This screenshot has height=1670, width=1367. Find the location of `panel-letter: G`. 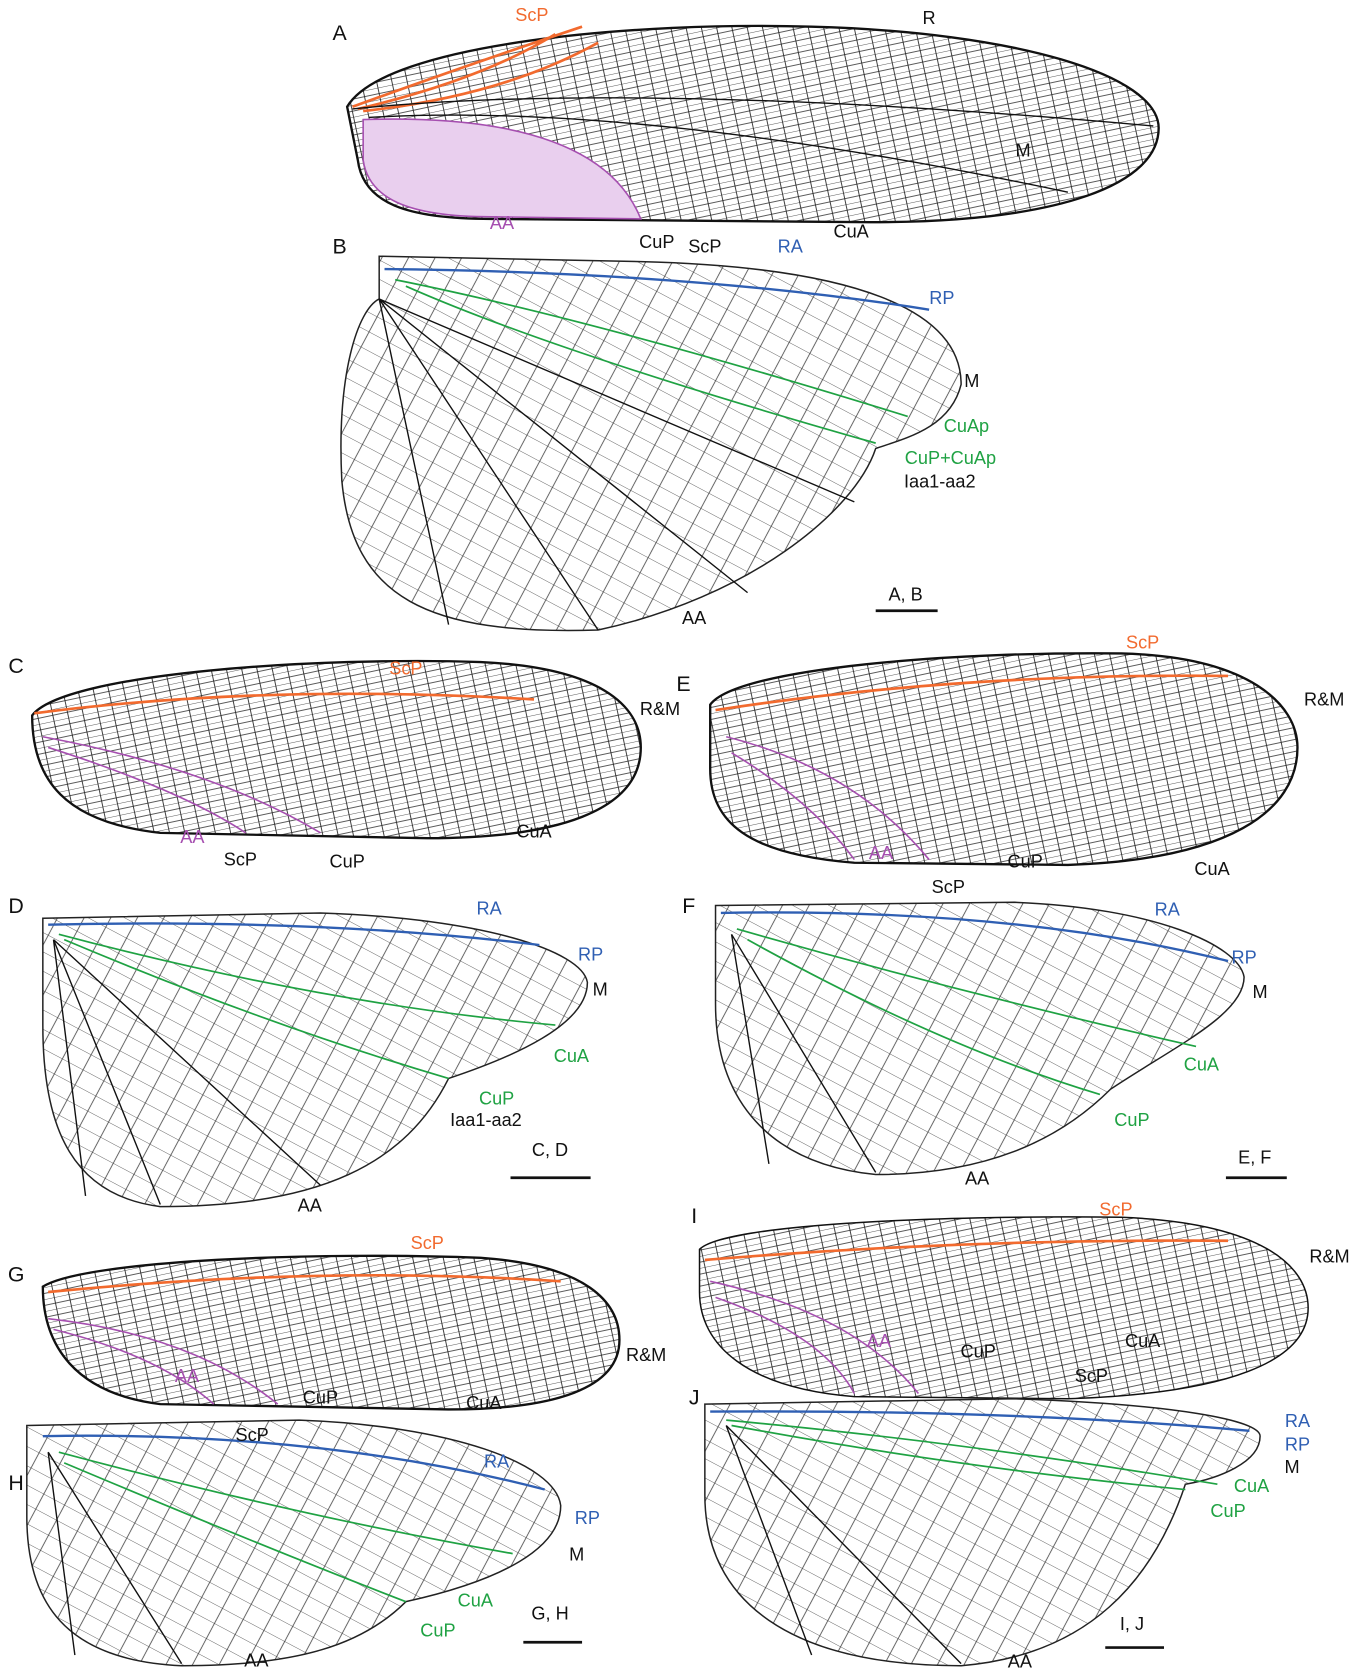

panel-letter: G is located at coordinates (16, 1275).